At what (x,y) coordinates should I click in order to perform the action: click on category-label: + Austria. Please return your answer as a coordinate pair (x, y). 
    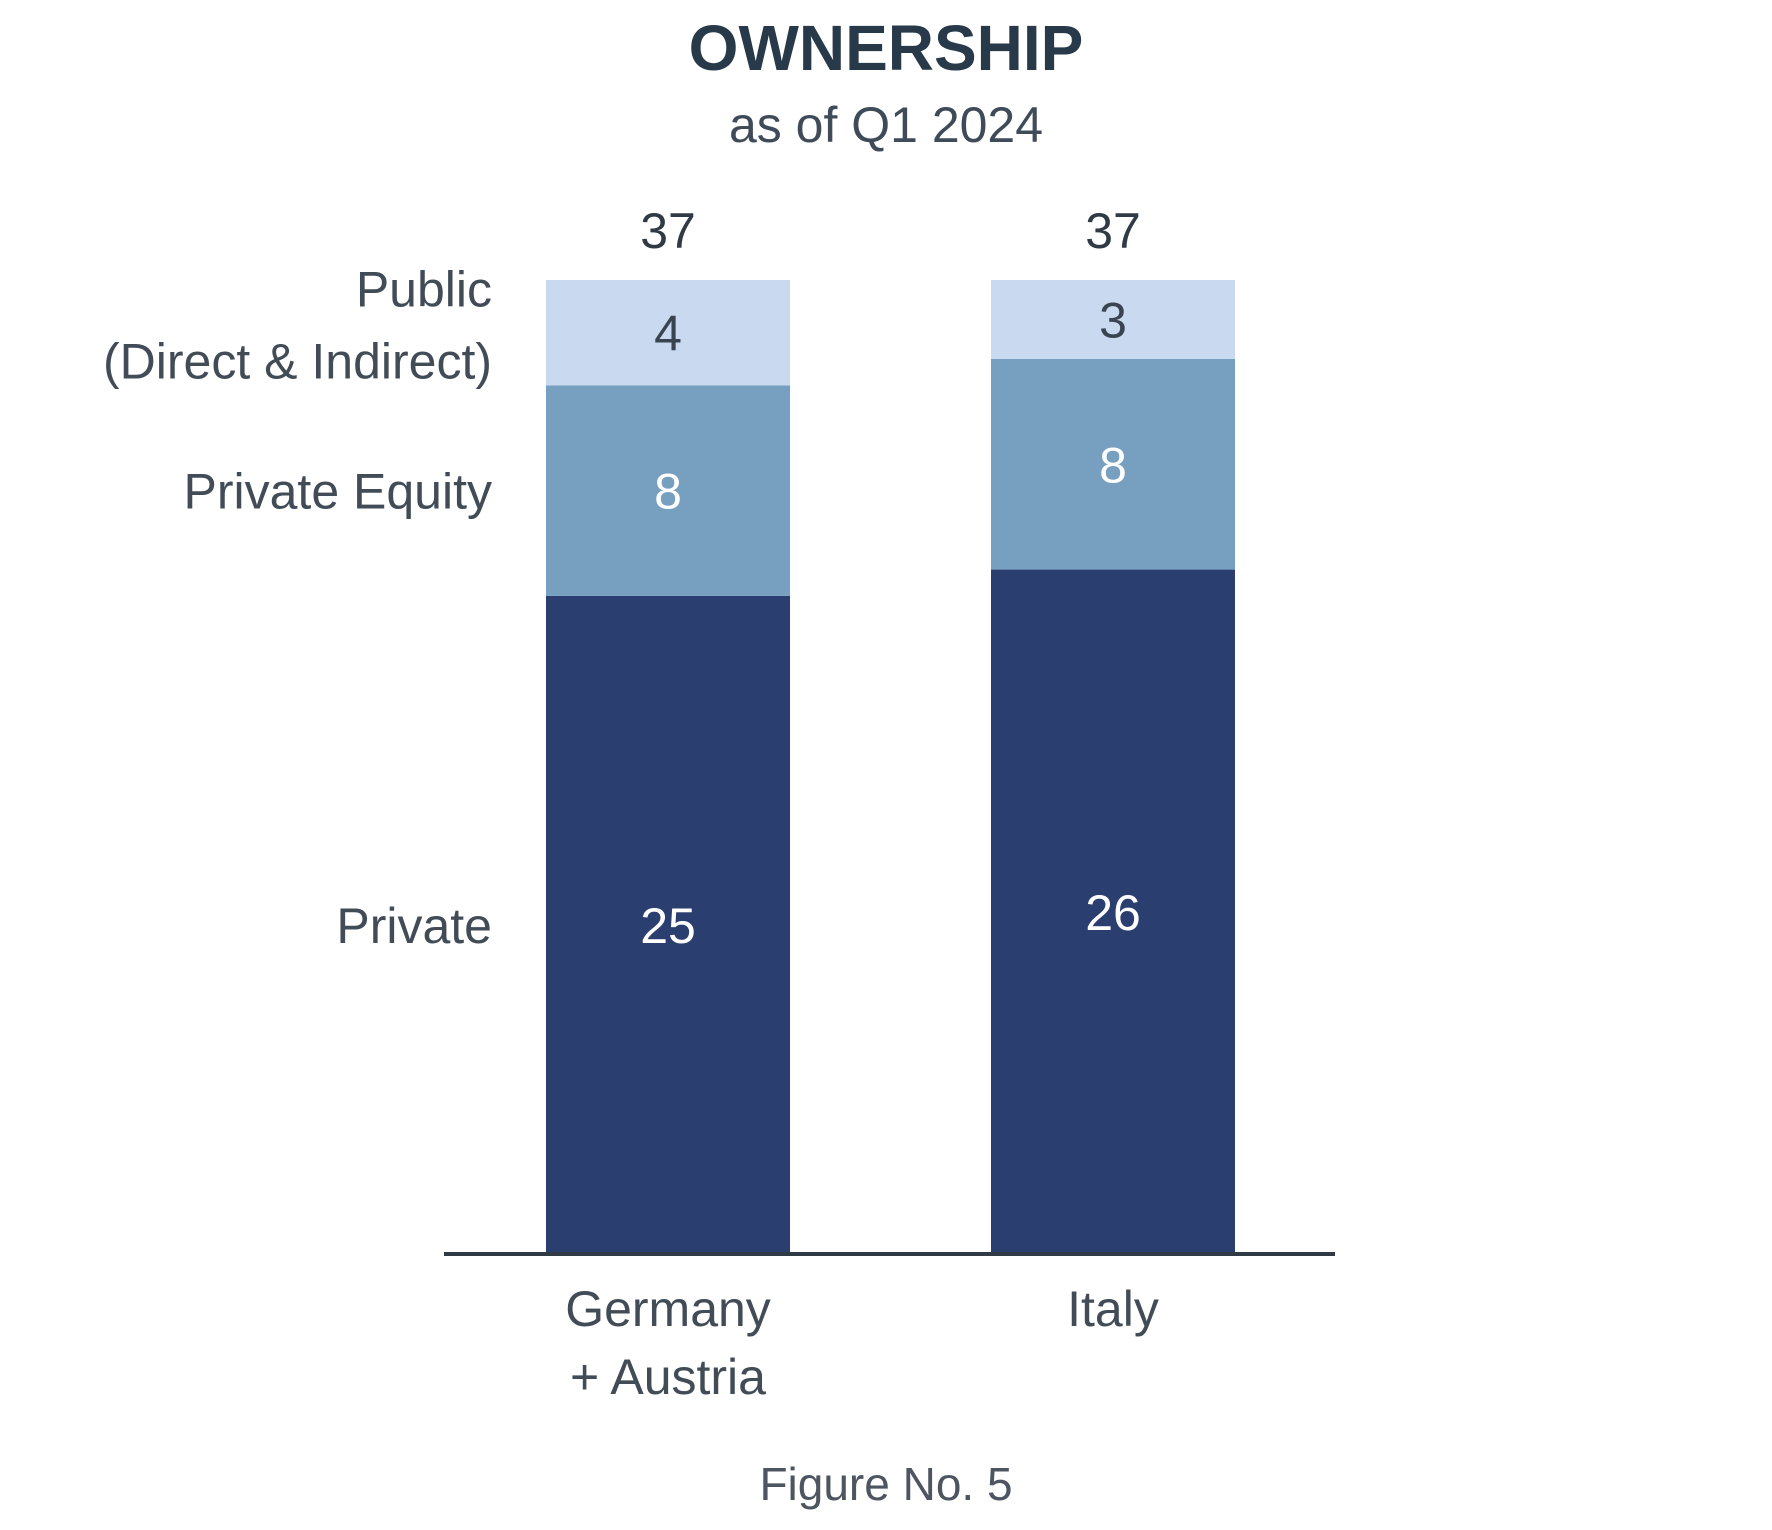
    Looking at the image, I should click on (668, 1377).